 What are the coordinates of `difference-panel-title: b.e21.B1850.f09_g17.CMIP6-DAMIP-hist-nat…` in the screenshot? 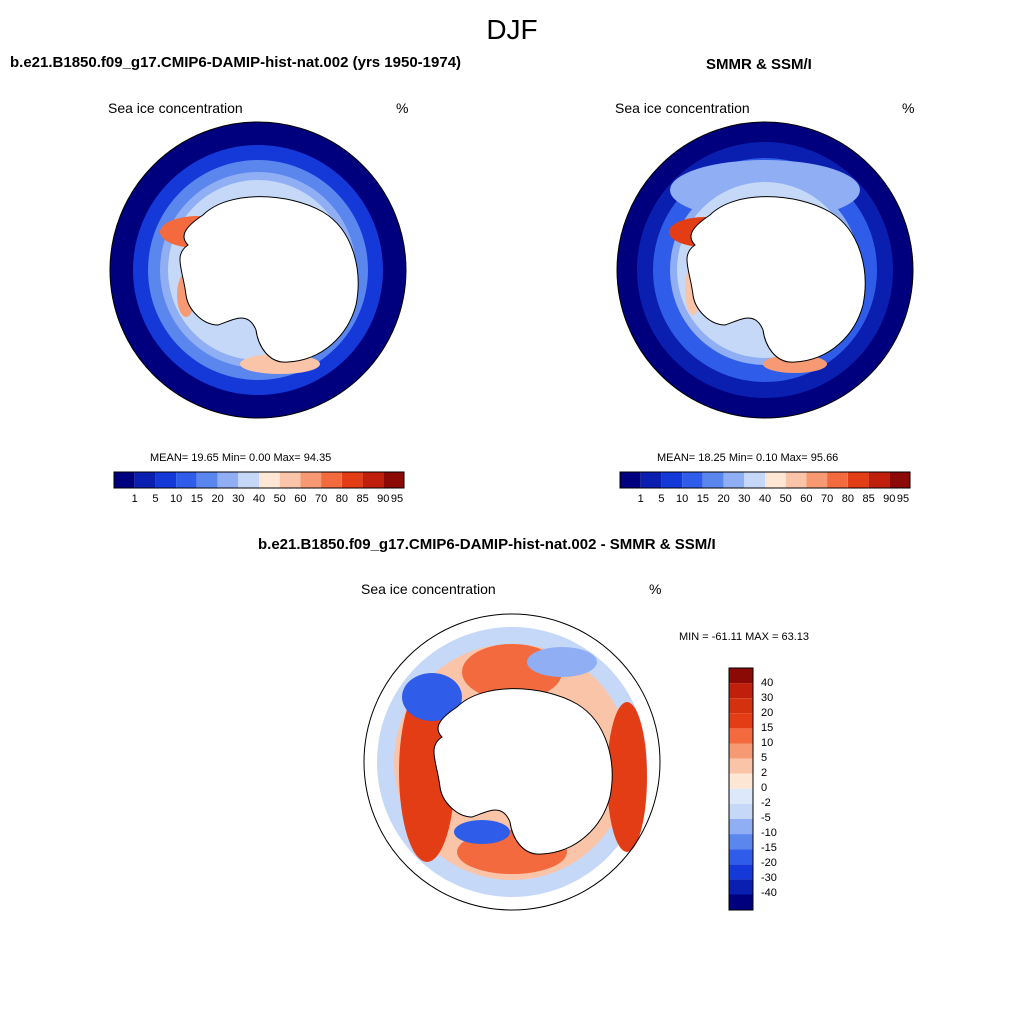 It's located at (487, 544).